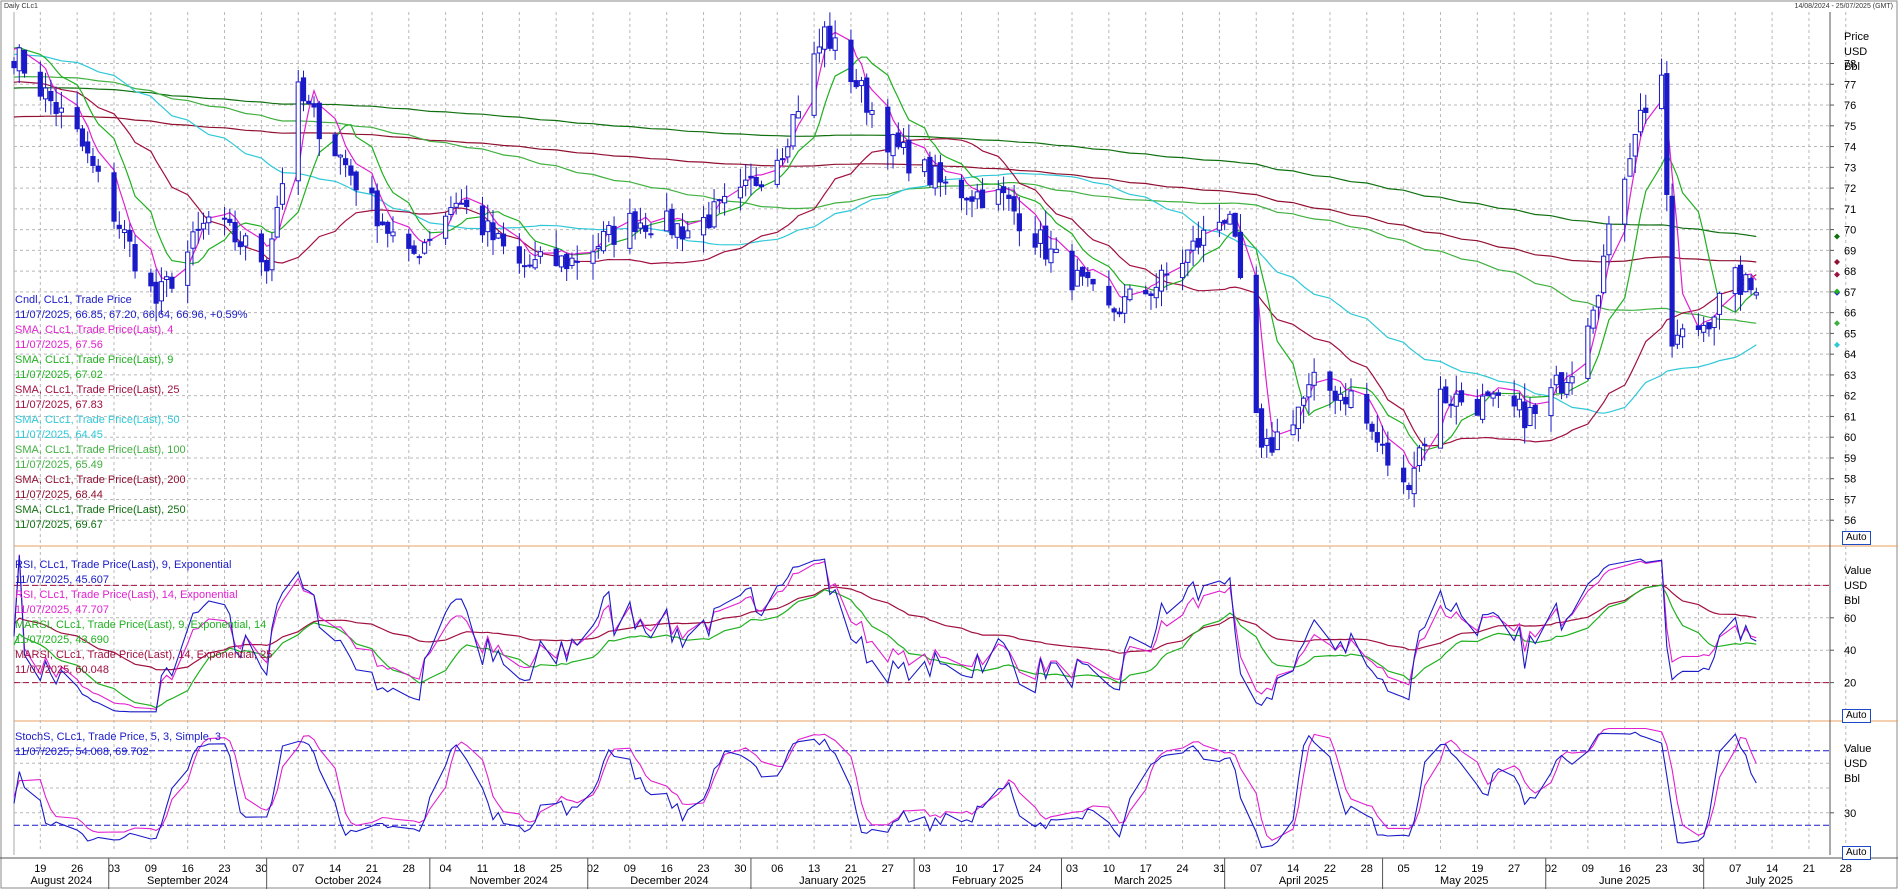 Image resolution: width=1898 pixels, height=889 pixels. What do you see at coordinates (1857, 571) in the screenshot?
I see `rsi-unit-label: Value` at bounding box center [1857, 571].